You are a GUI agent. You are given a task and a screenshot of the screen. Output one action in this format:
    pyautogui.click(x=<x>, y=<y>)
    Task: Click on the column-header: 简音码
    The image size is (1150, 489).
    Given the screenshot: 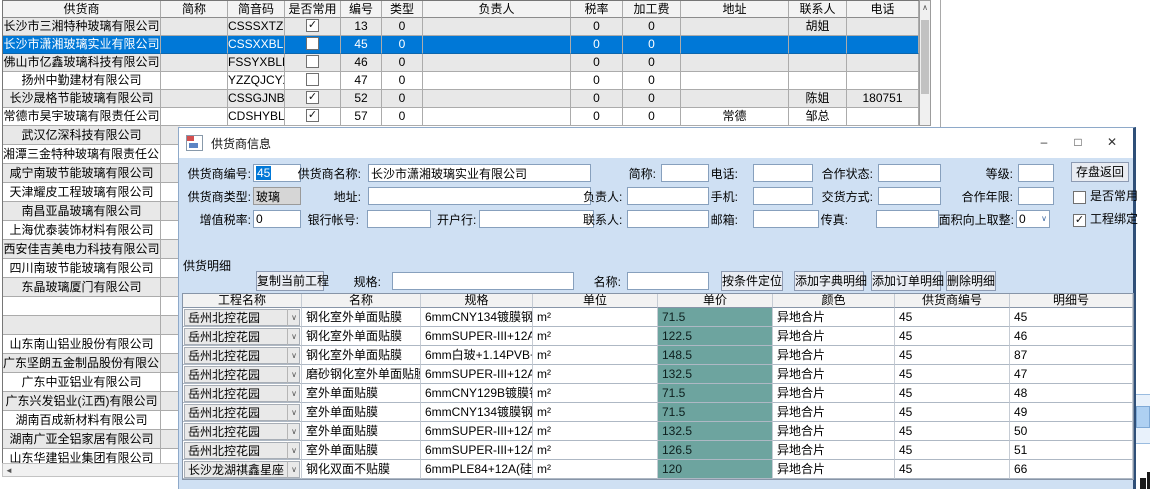 What is the action you would take?
    pyautogui.click(x=256, y=9)
    